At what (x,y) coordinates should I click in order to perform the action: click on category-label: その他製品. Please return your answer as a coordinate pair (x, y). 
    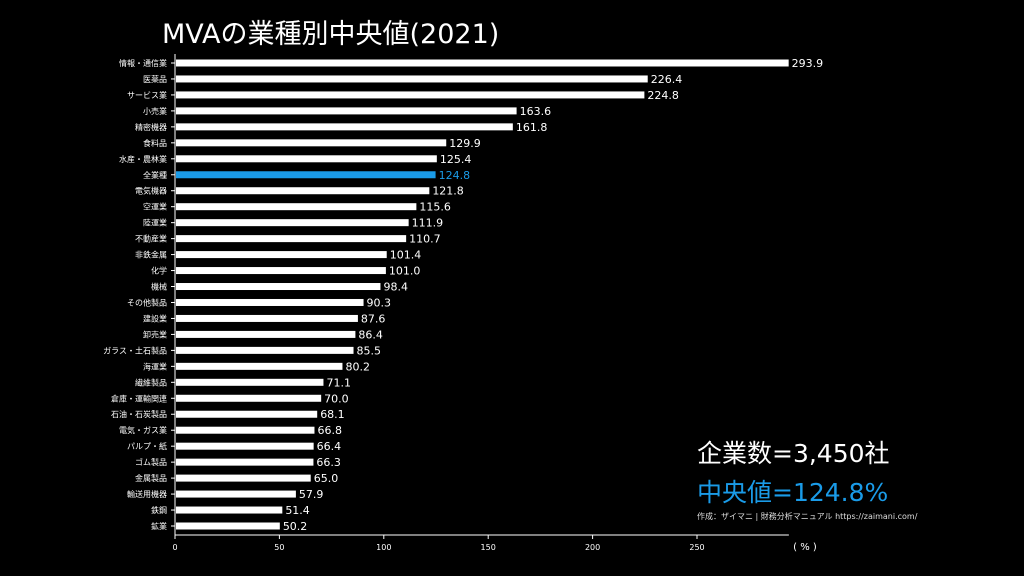
    Looking at the image, I should click on (147, 302).